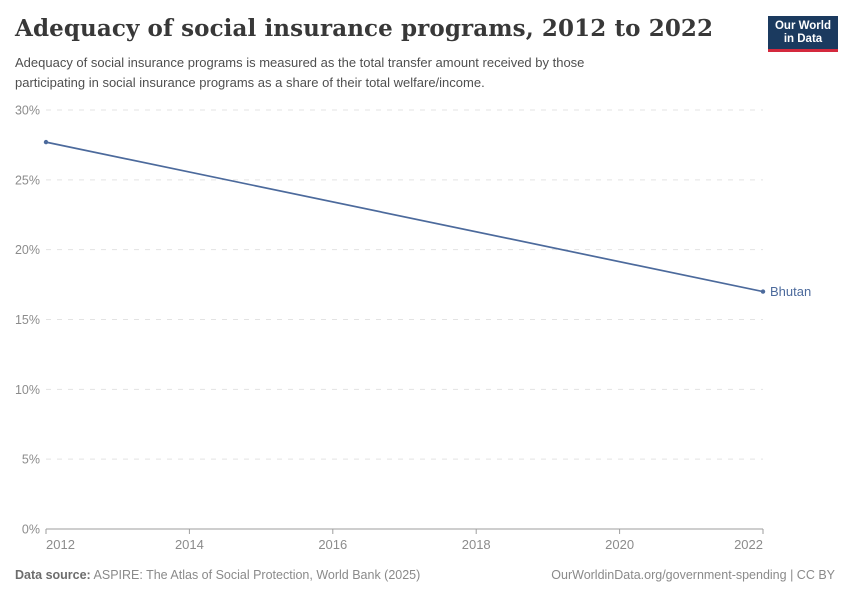  What do you see at coordinates (810, 575) in the screenshot?
I see `license-text: | CC BY` at bounding box center [810, 575].